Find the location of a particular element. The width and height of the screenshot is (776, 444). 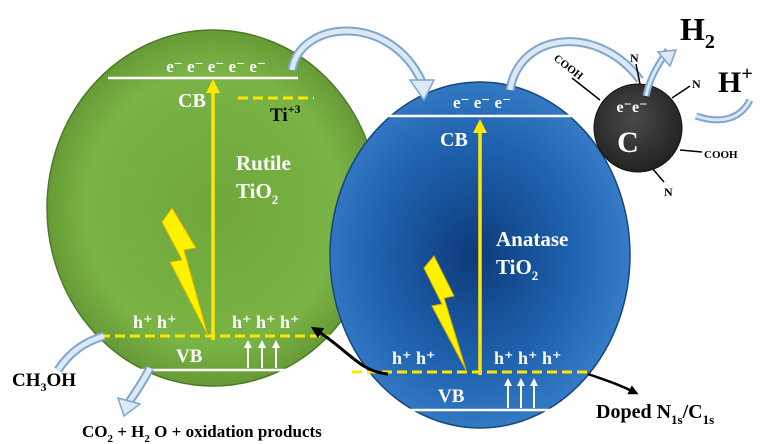

h2-label: H2 is located at coordinates (697, 32).